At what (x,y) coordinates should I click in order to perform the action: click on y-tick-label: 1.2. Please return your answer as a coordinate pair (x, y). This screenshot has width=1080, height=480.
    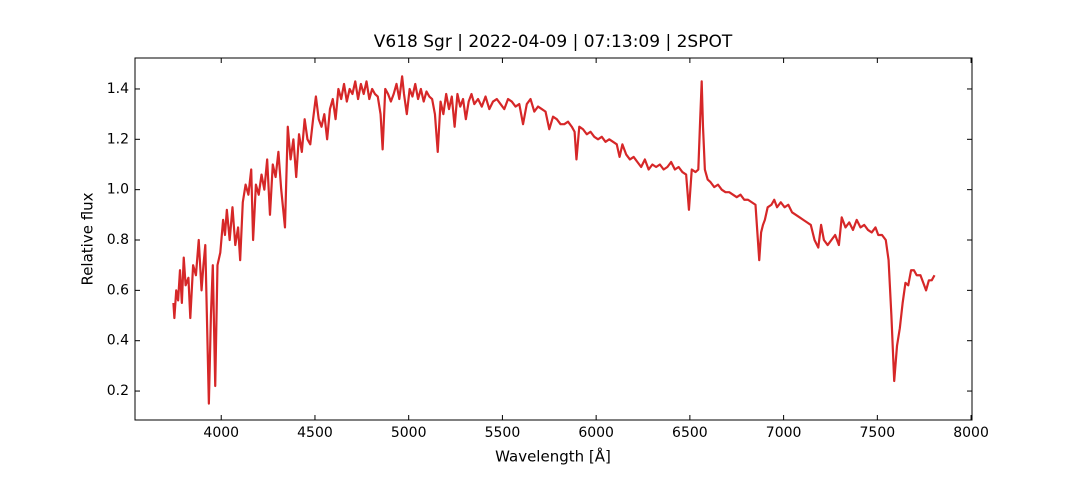
    Looking at the image, I should click on (118, 139).